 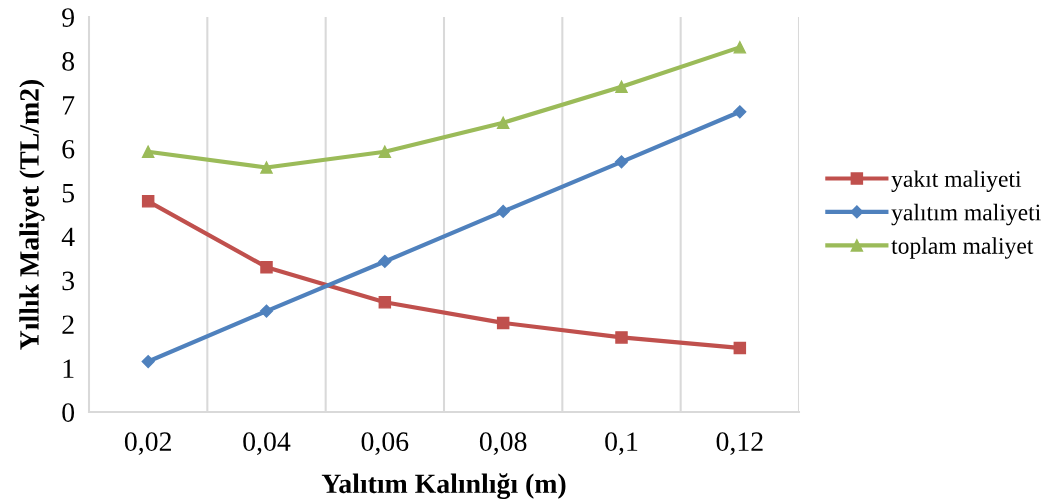 What do you see at coordinates (267, 443) in the screenshot?
I see `x-tick-label: 0,04` at bounding box center [267, 443].